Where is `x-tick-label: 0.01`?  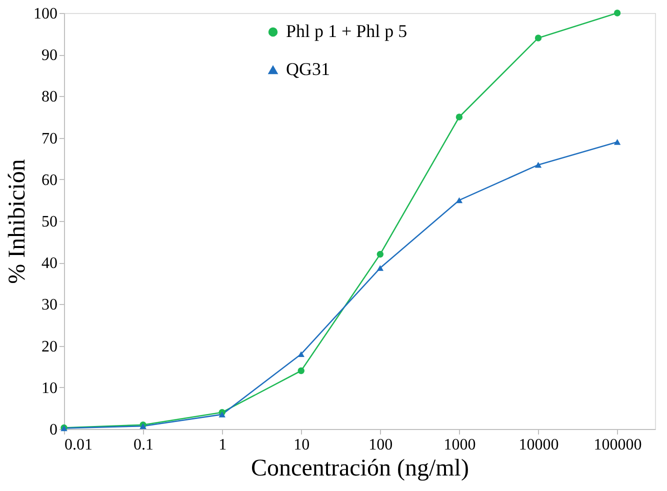
x-tick-label: 0.01 is located at coordinates (78, 445).